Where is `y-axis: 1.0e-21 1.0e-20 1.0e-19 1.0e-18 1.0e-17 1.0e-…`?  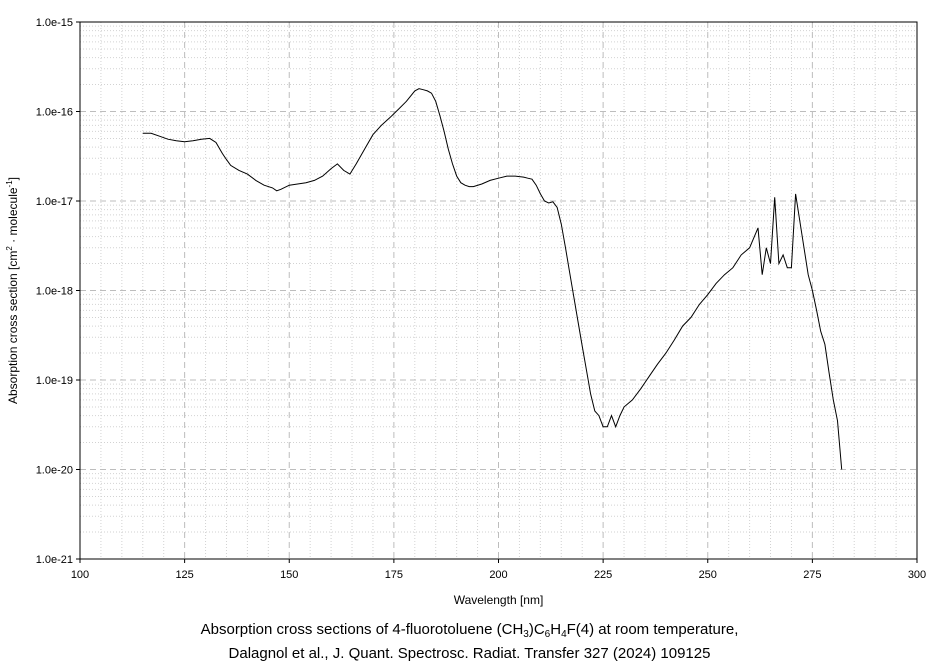 y-axis: 1.0e-21 1.0e-20 1.0e-19 1.0e-18 1.0e-17 1.0e-… is located at coordinates (58, 291).